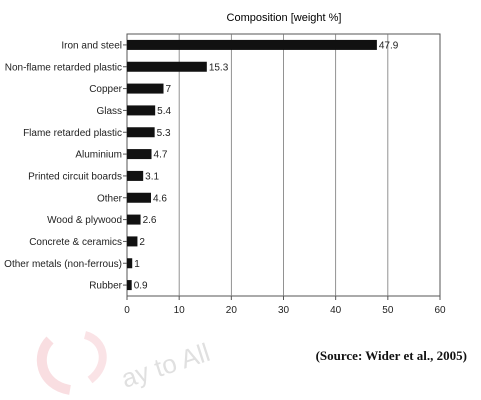 The image size is (481, 400). I want to click on category-label: Concrete & ceramics, so click(75, 242).